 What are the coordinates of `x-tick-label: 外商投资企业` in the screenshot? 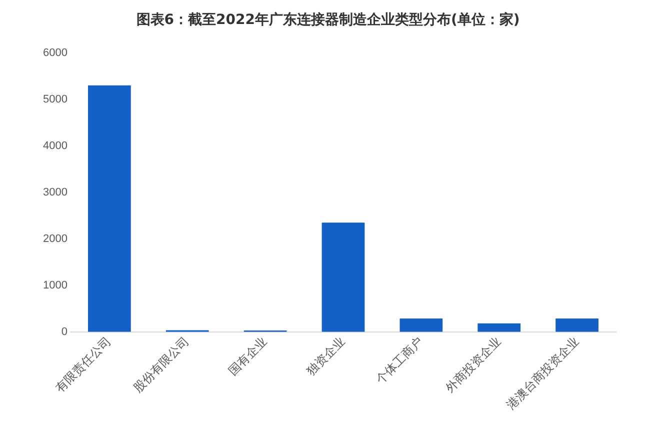 It's located at (473, 365).